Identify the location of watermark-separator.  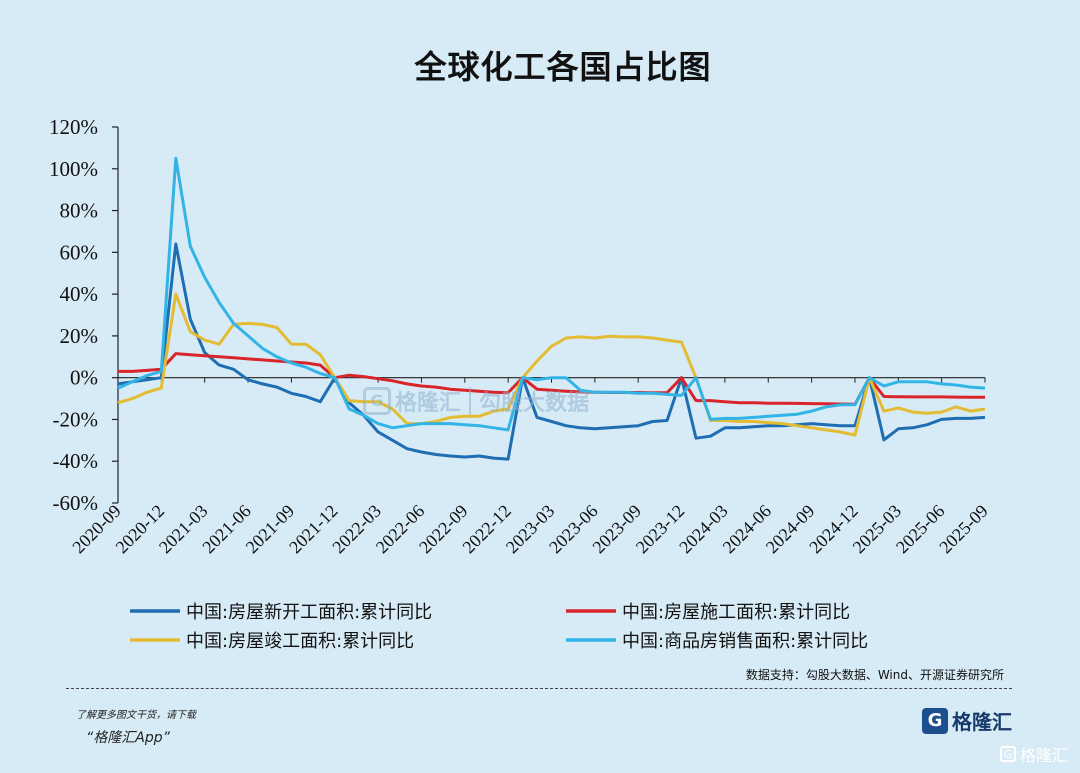
(470, 401).